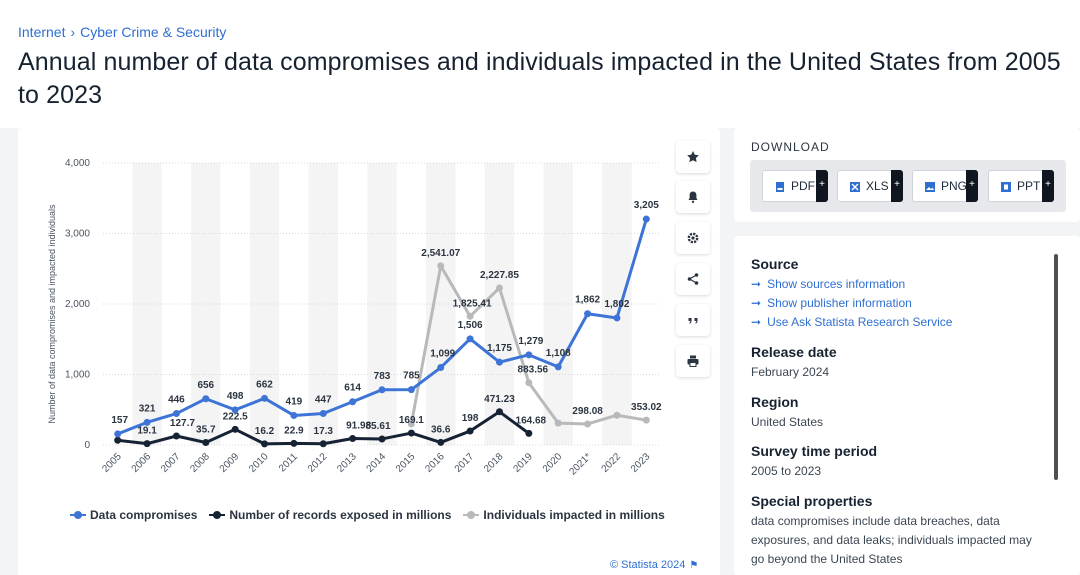 This screenshot has height=575, width=1080. Describe the element at coordinates (616, 304) in the screenshot. I see `data-label: 1,802` at that location.